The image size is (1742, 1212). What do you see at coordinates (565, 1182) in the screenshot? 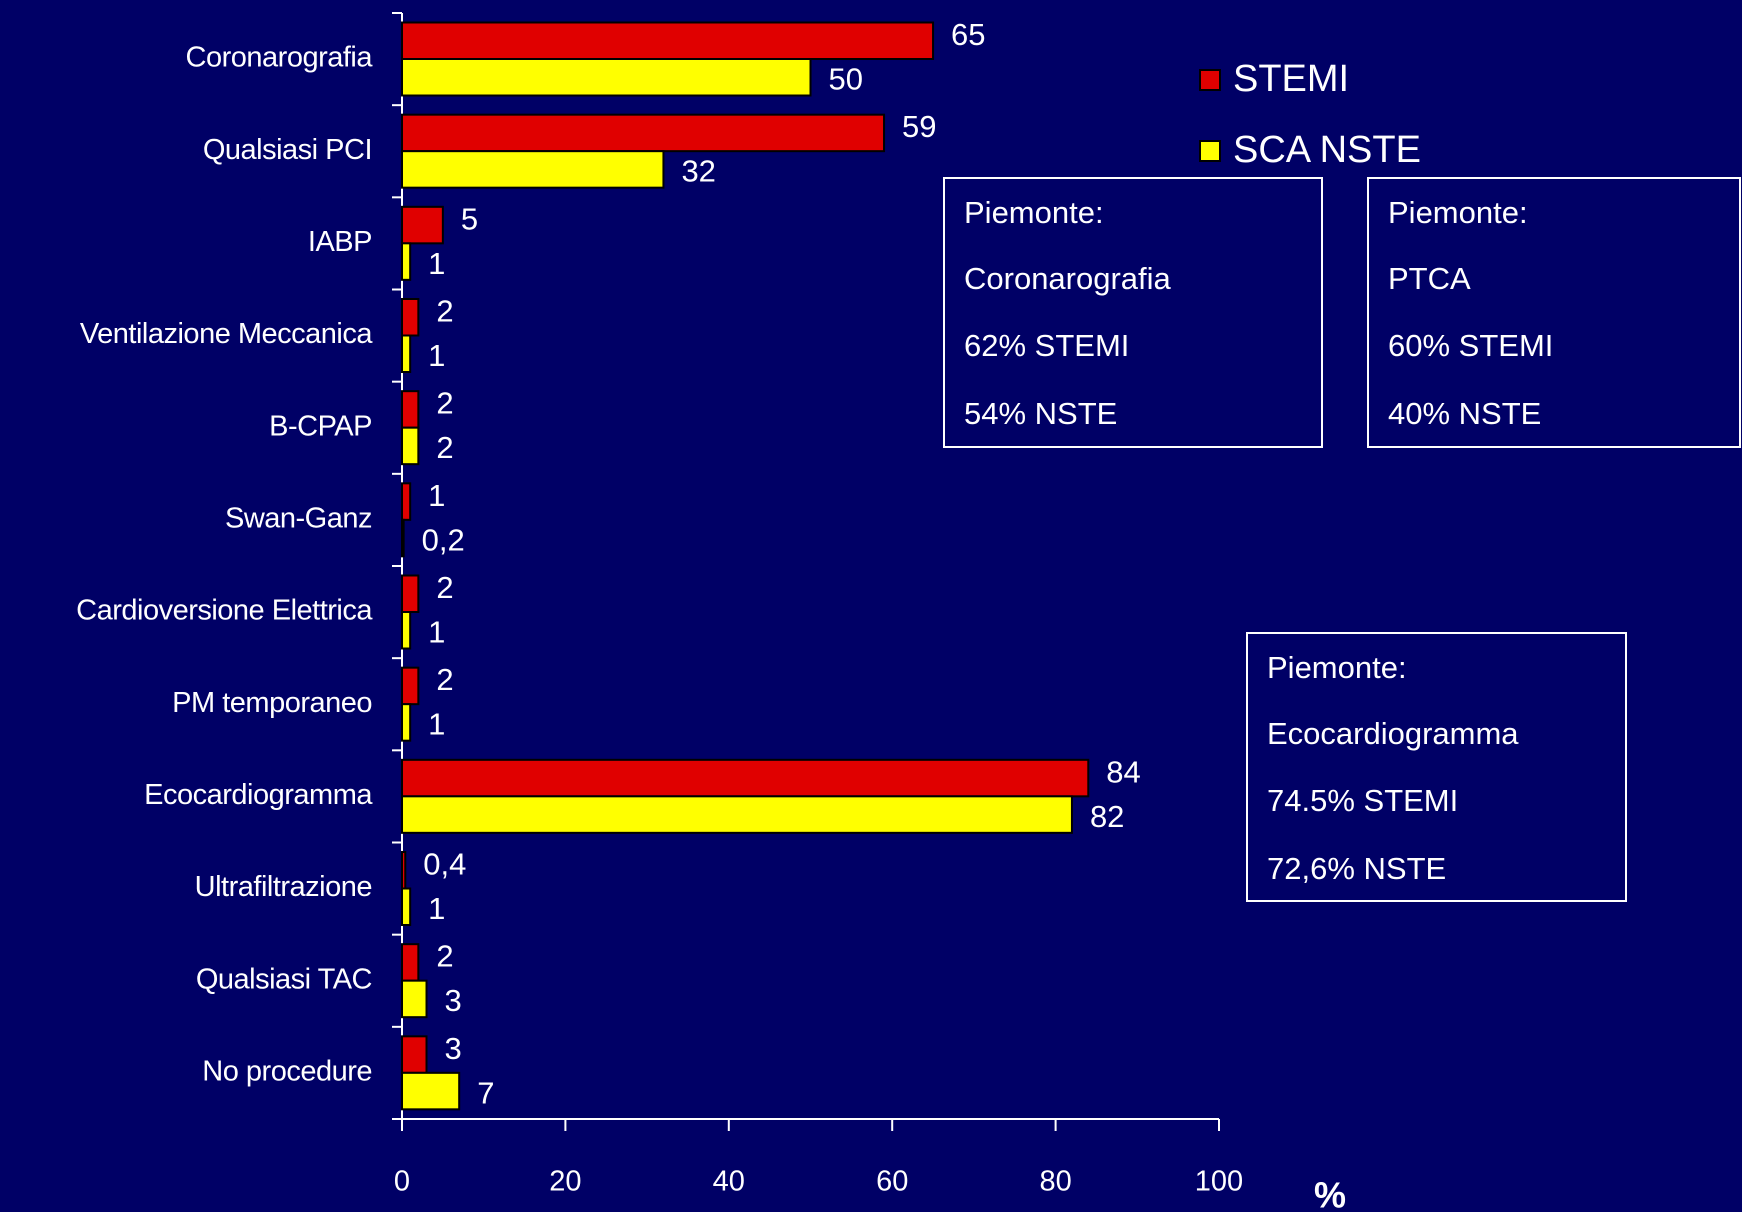
I see `x-tick-label: 20` at bounding box center [565, 1182].